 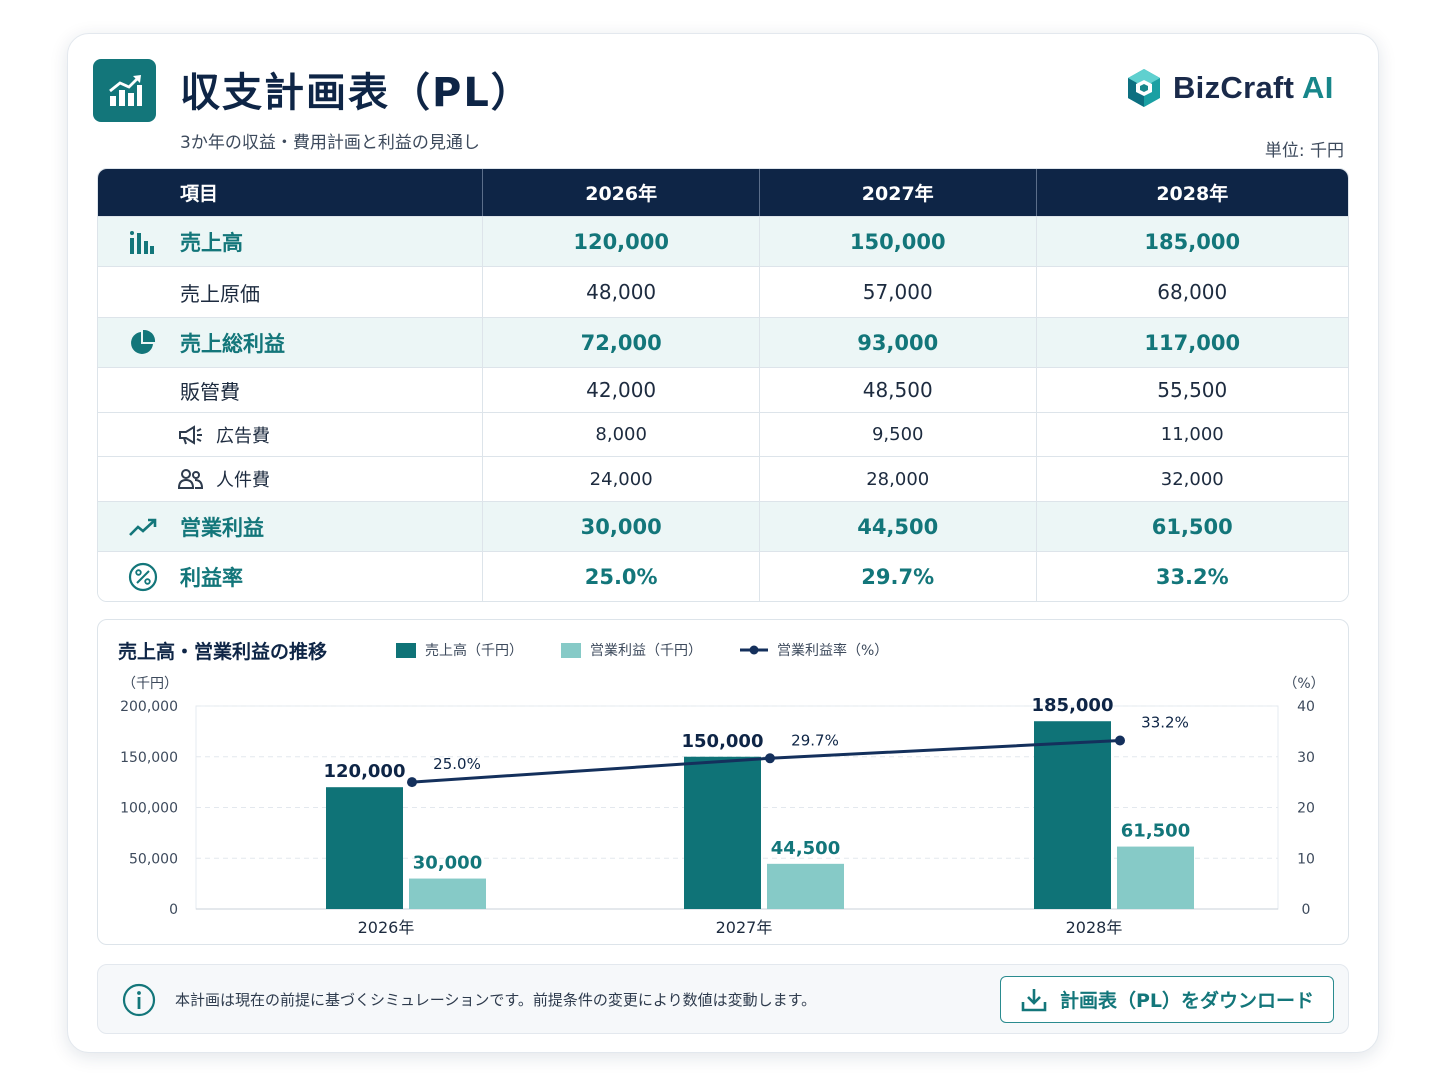 What do you see at coordinates (1303, 684) in the screenshot?
I see `y2-axis-label: （%）` at bounding box center [1303, 684].